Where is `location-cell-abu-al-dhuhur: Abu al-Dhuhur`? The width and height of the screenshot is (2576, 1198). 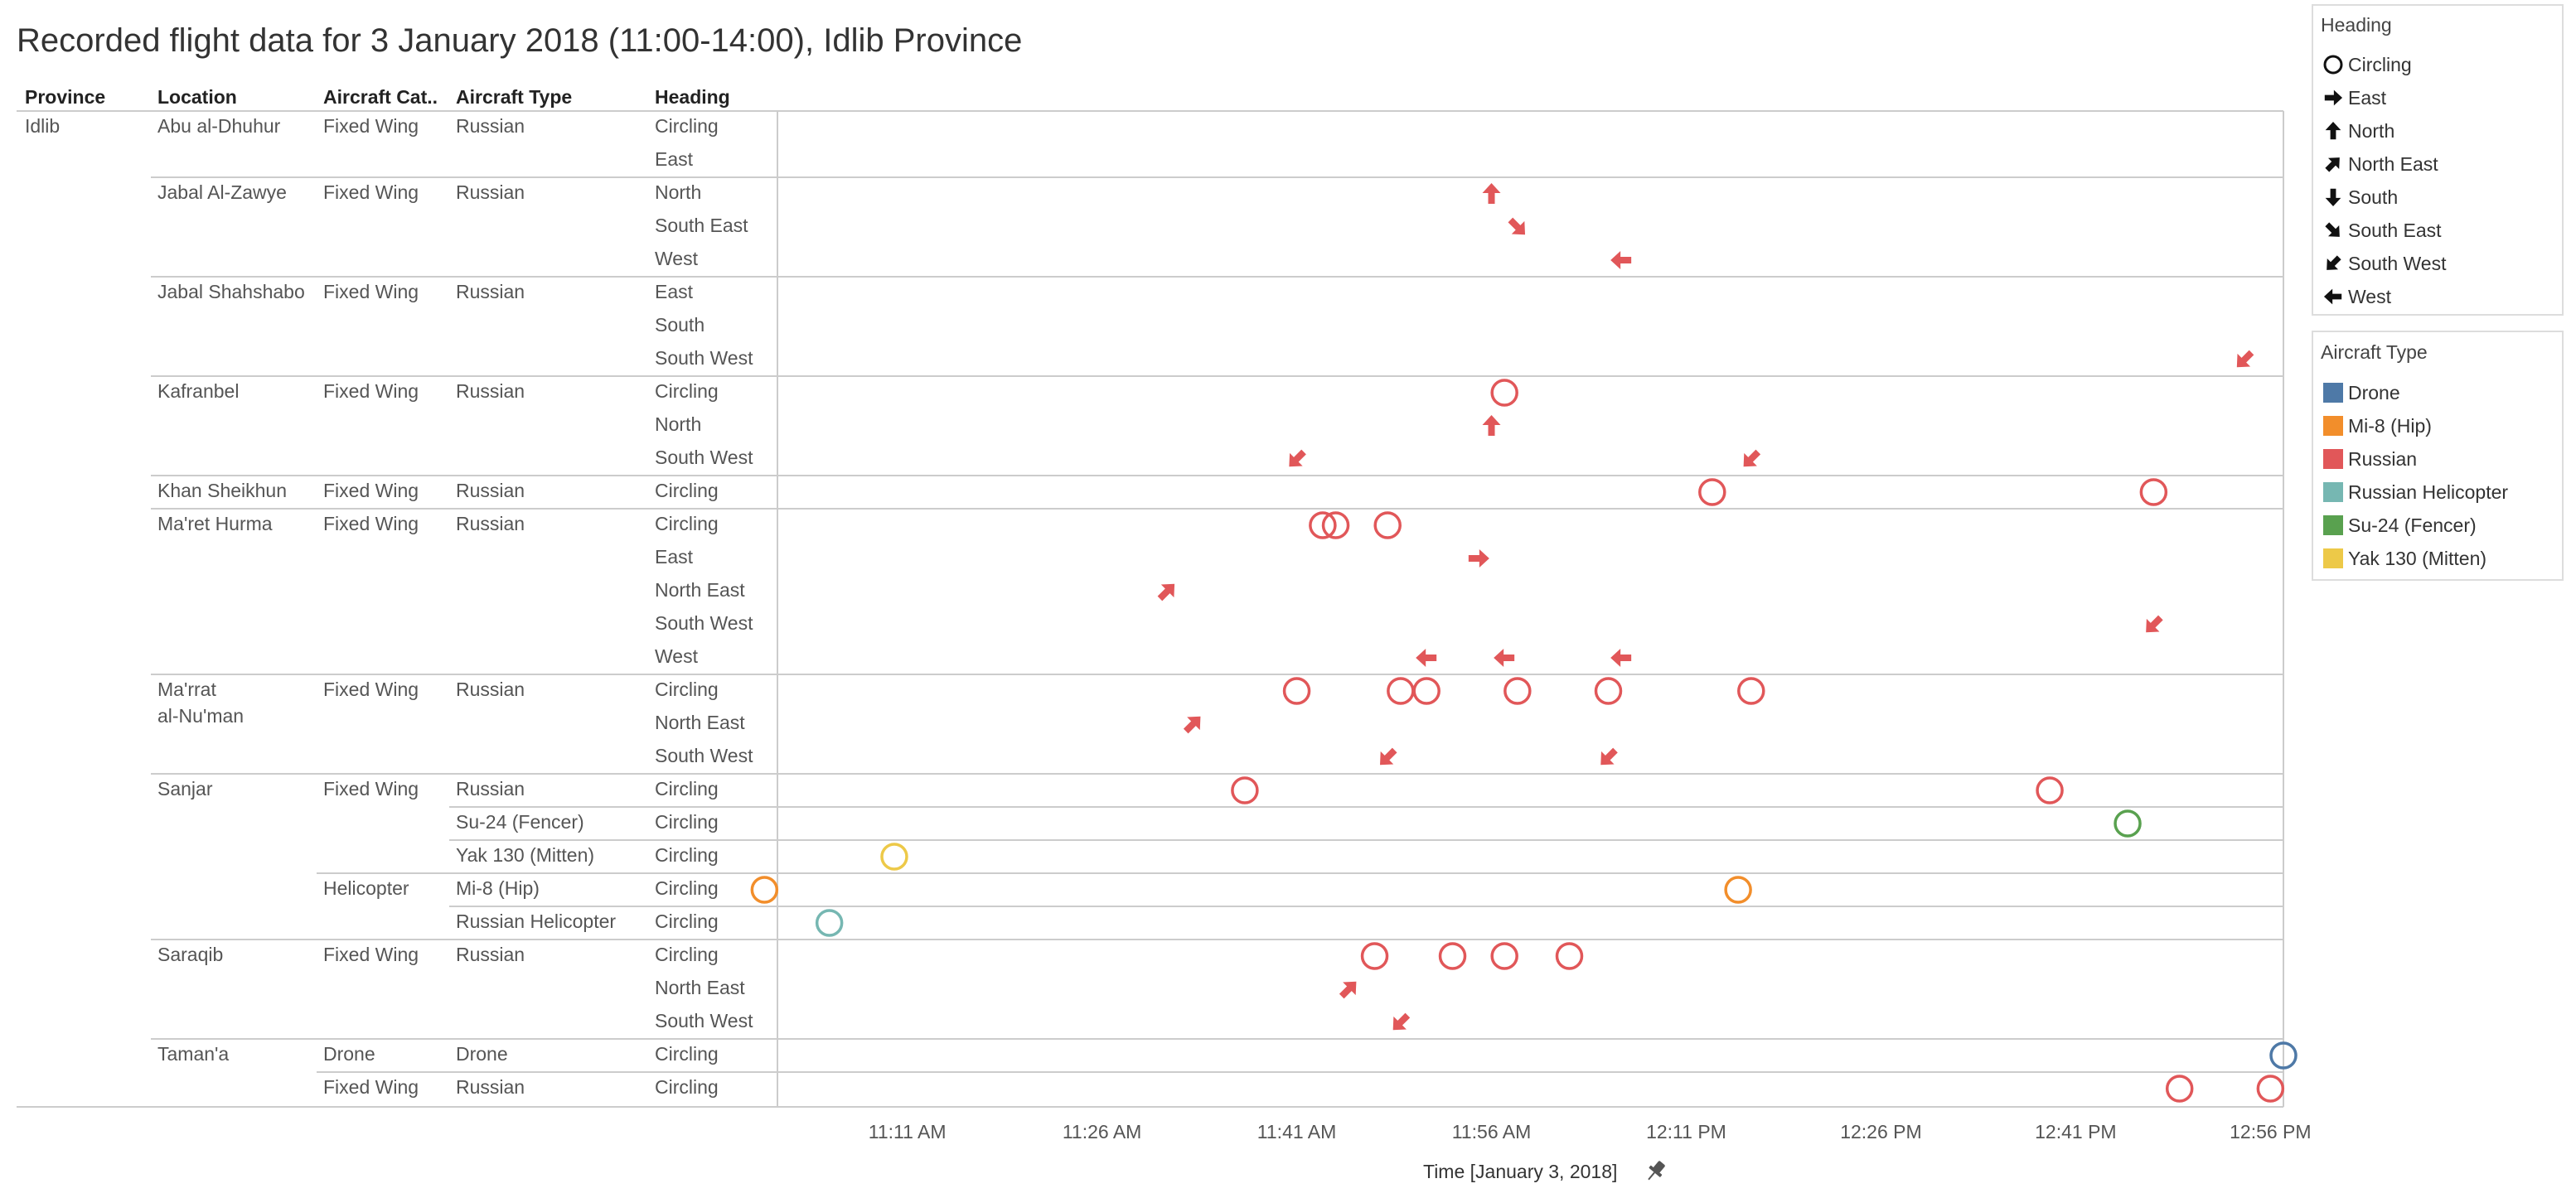 location-cell-abu-al-dhuhur: Abu al-Dhuhur is located at coordinates (219, 126).